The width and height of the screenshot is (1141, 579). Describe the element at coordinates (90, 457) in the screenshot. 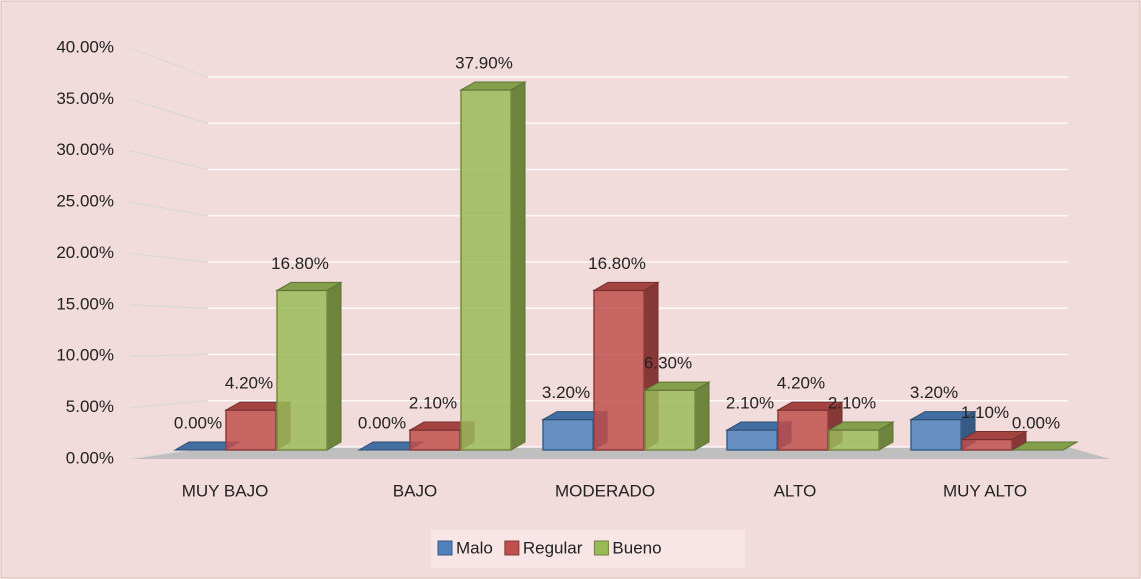

I see `y-tick-label: 0.00%` at that location.